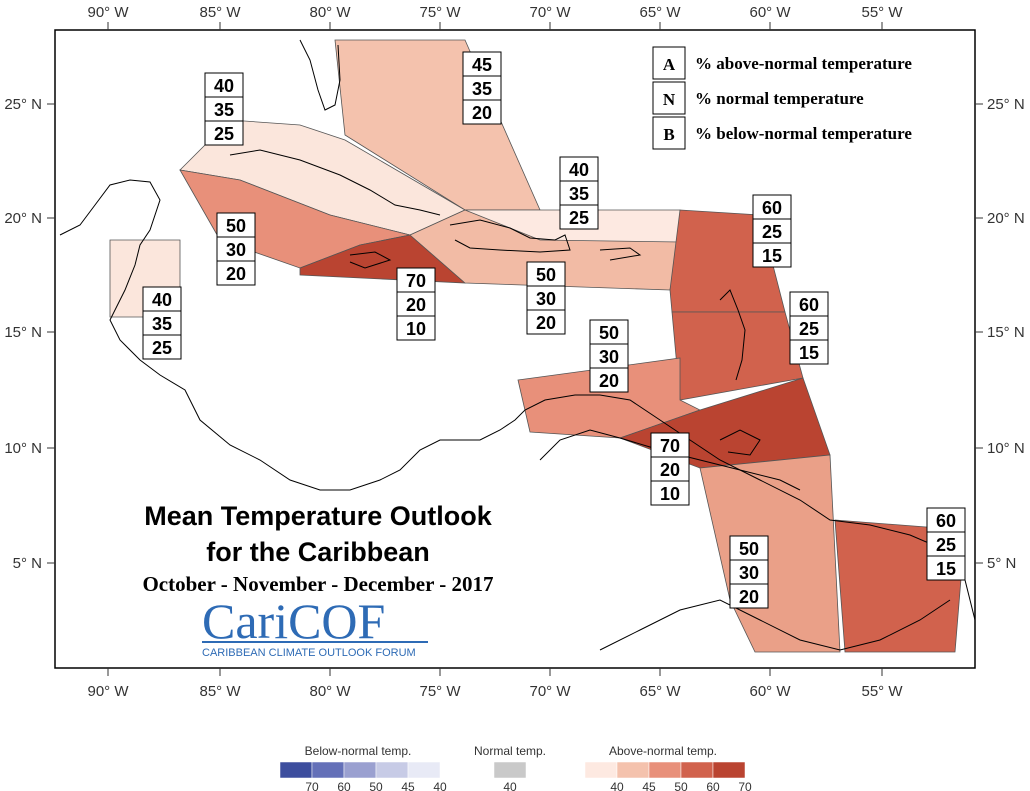  What do you see at coordinates (510, 751) in the screenshot?
I see `colorbar-normal-title: Normal temp.` at bounding box center [510, 751].